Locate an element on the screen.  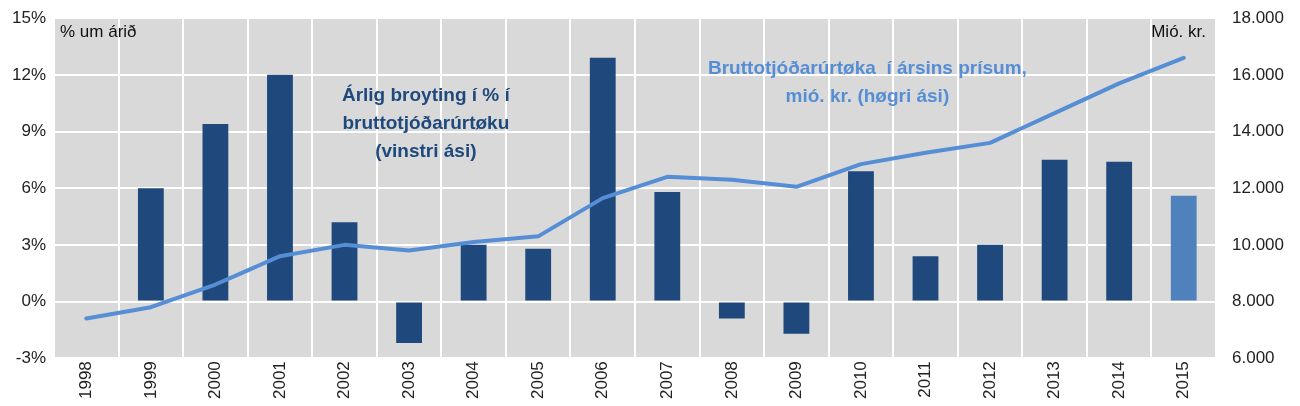
x-tick-label: 2013 is located at coordinates (1054, 380).